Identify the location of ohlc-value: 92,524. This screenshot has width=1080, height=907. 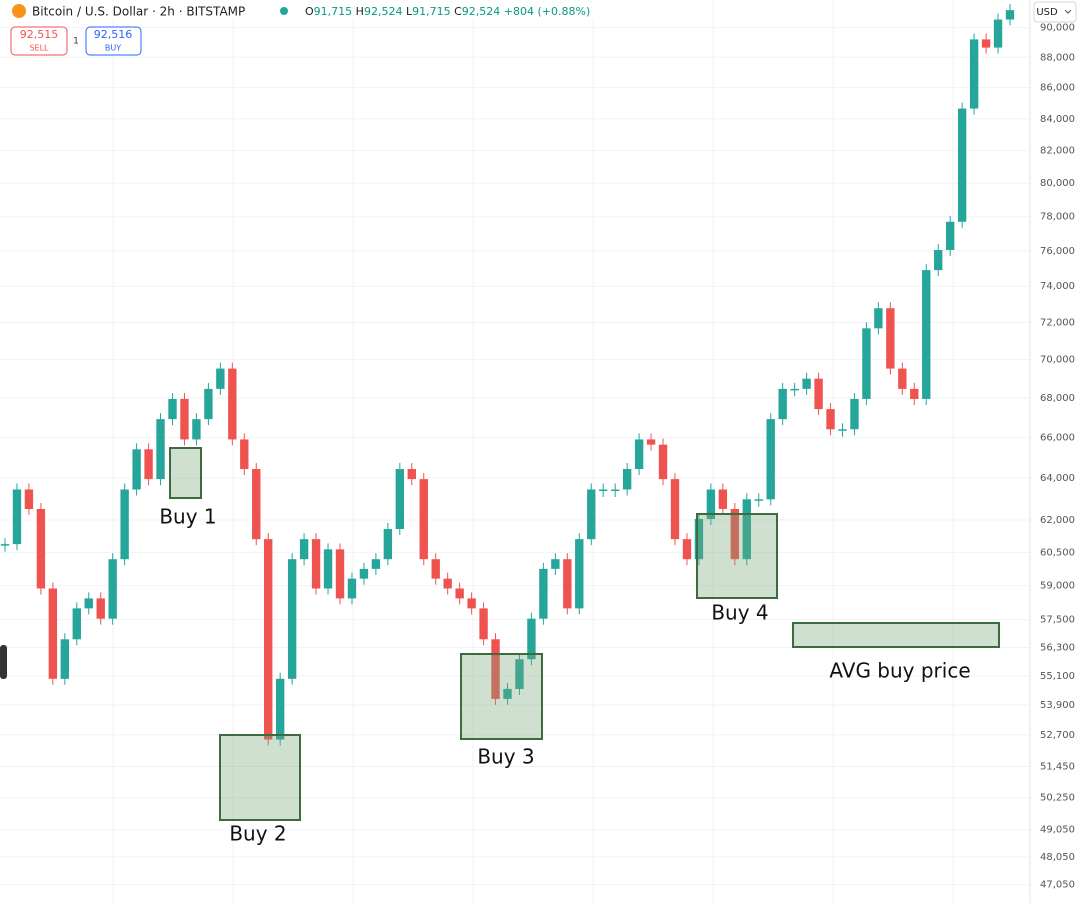
(481, 11).